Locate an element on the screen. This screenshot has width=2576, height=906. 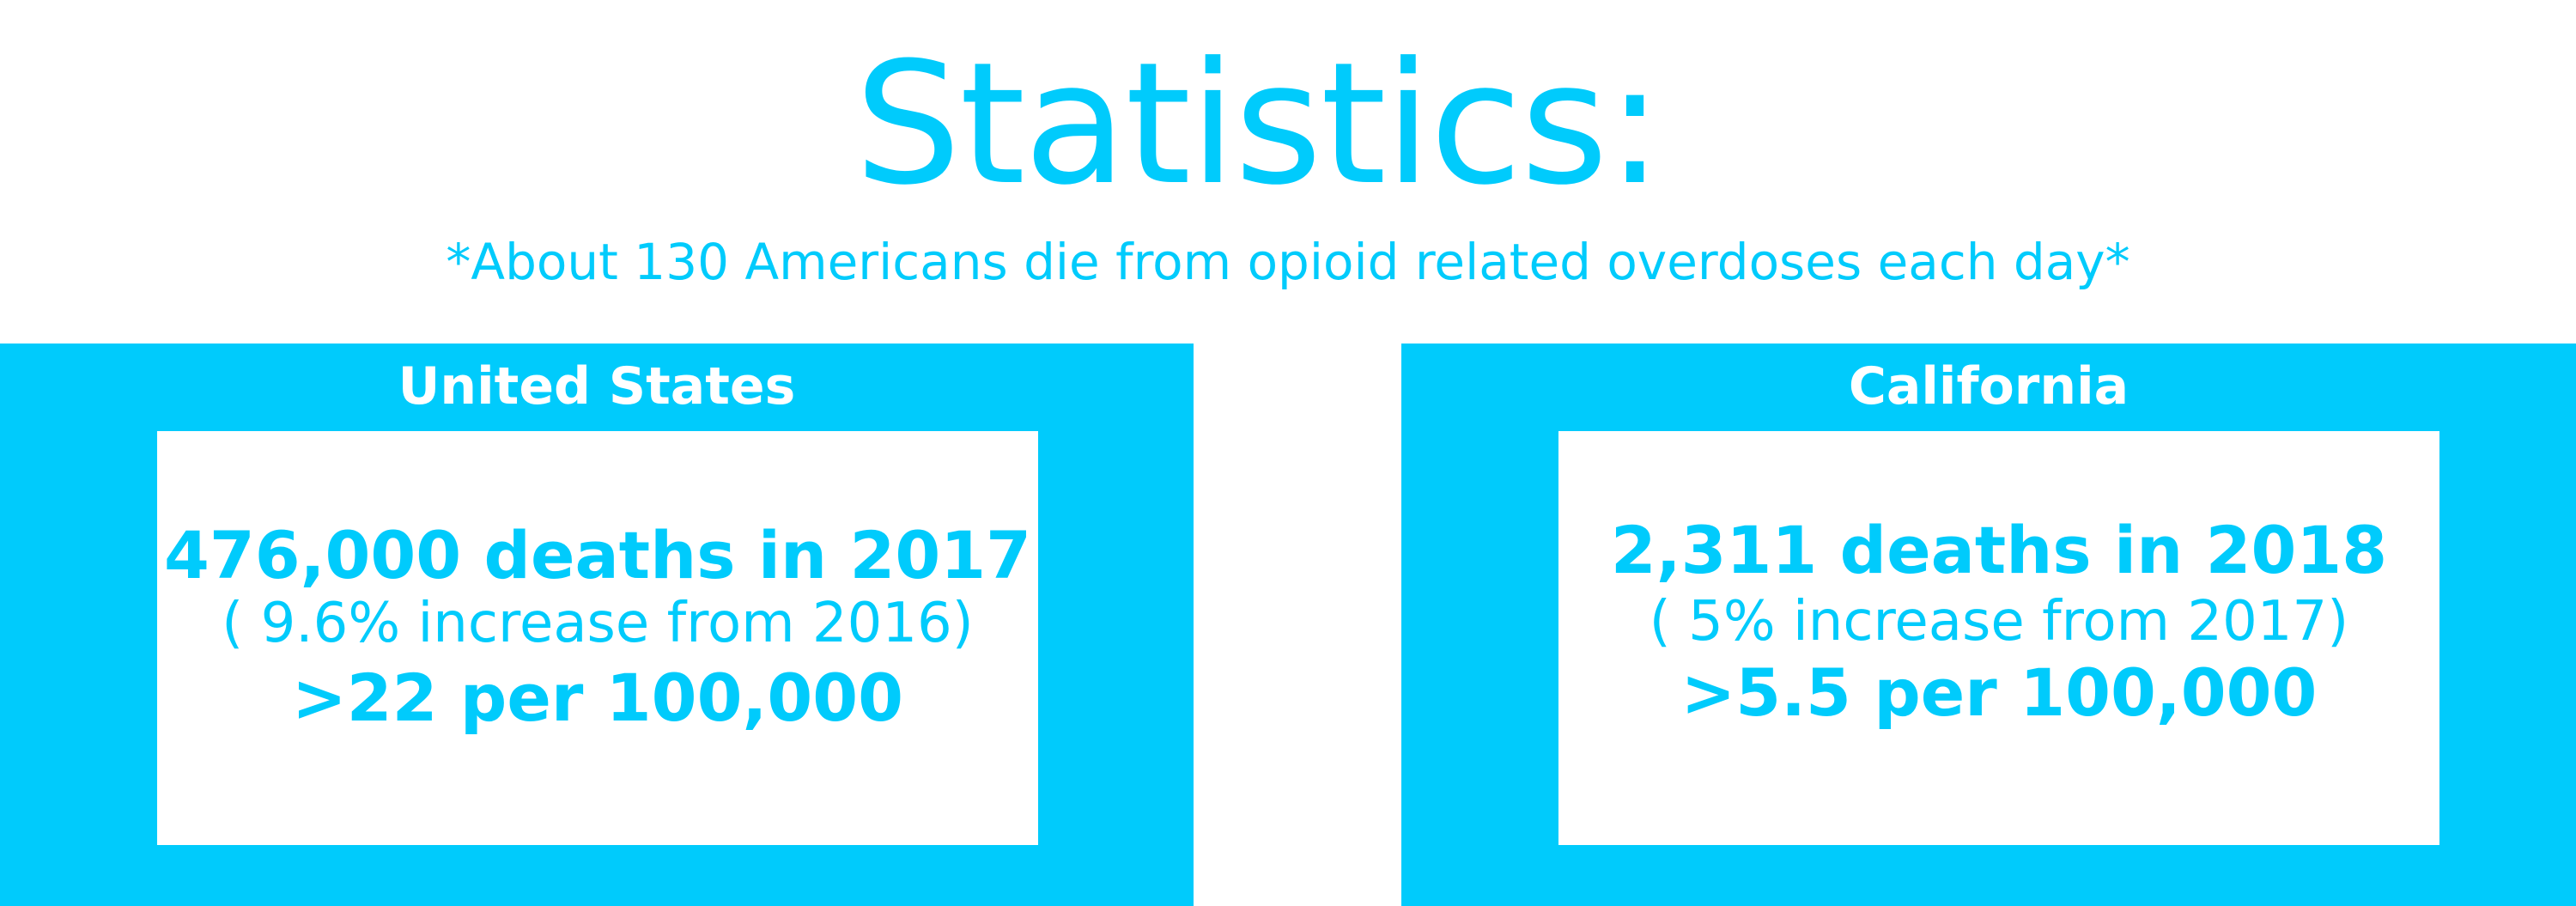
increase-stat: ( 9.6% increase from 2016) is located at coordinates (598, 623).